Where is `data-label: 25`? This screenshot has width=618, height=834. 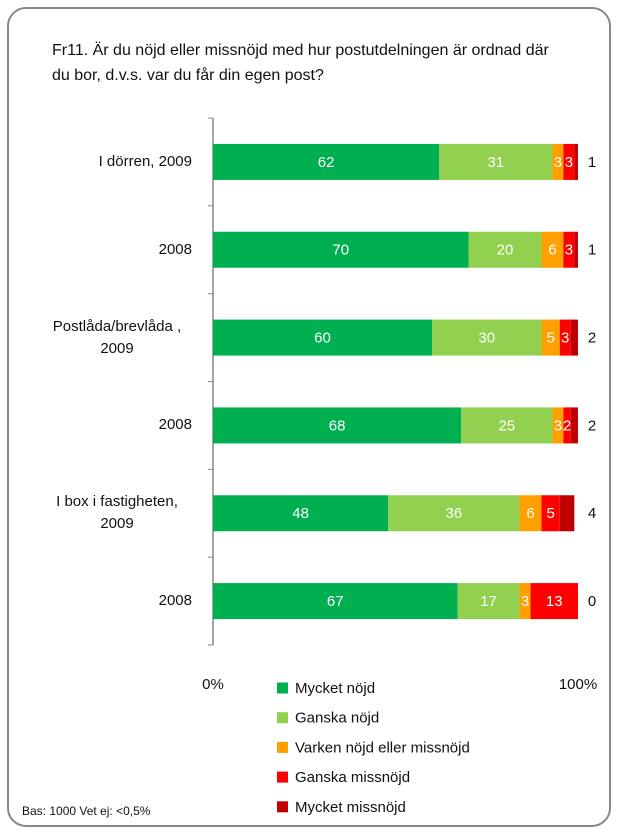
data-label: 25 is located at coordinates (506, 425).